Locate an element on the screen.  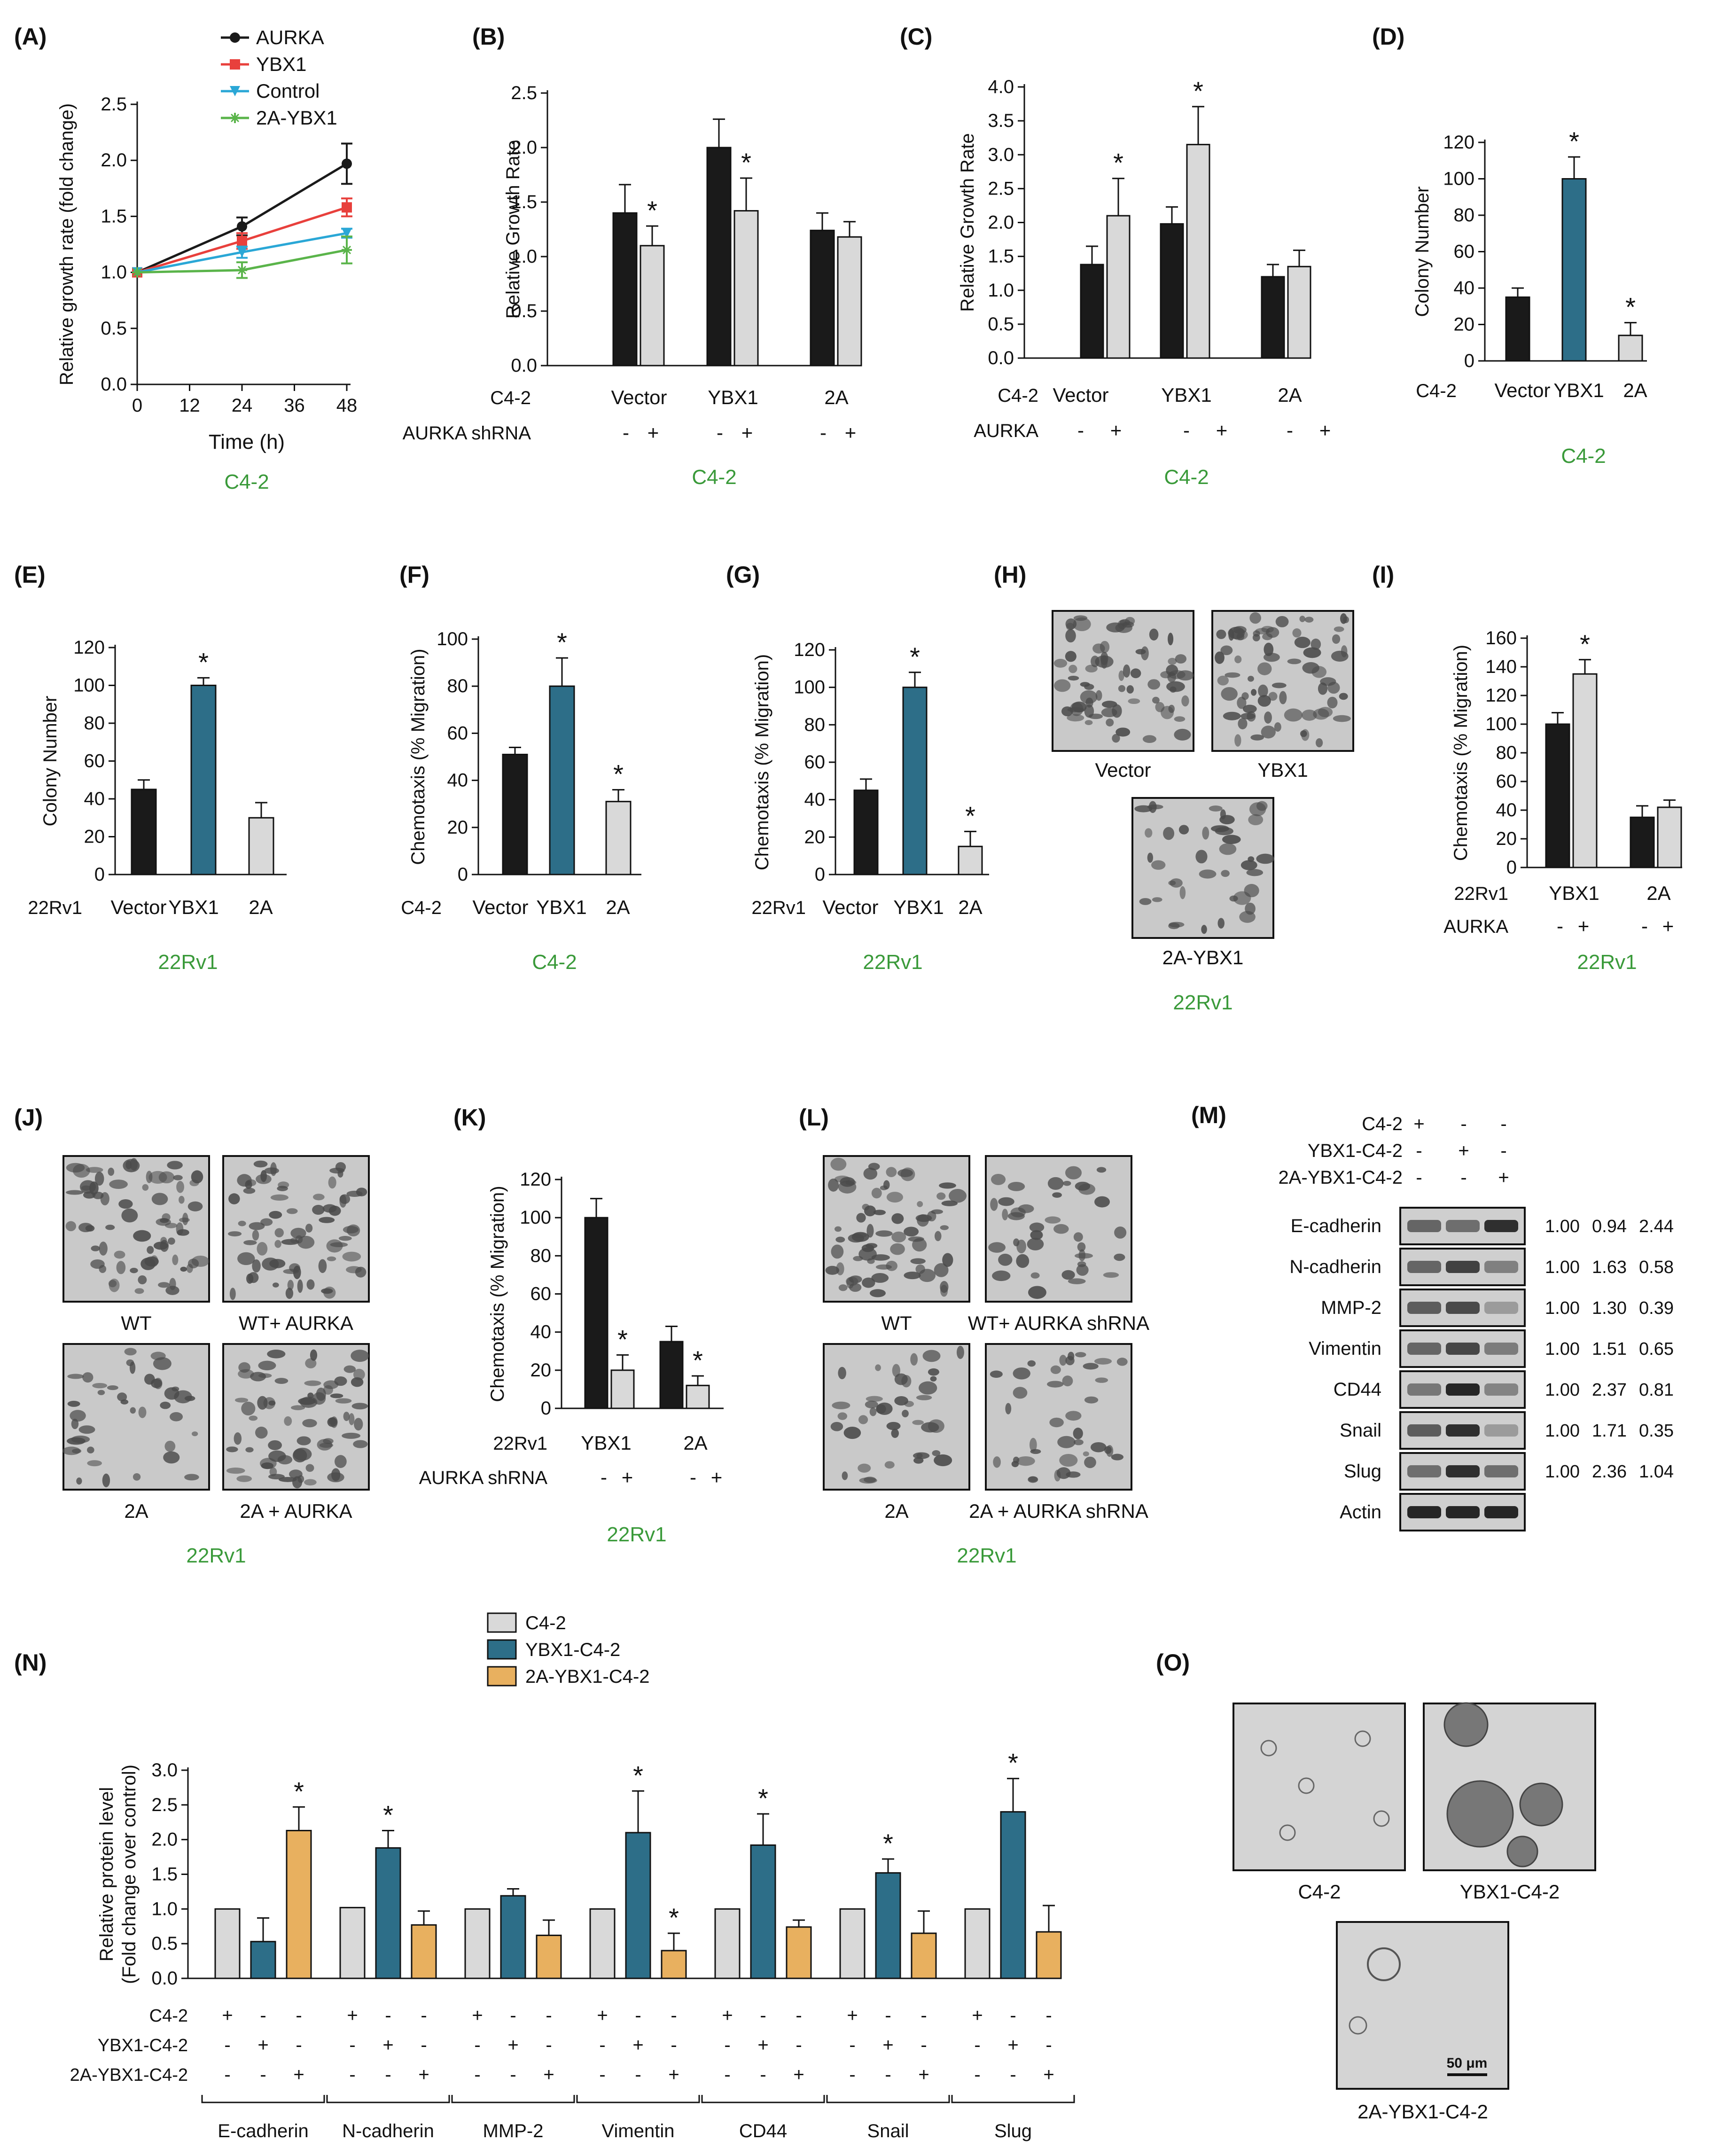
sphere-colony is located at coordinates (1522, 1851).